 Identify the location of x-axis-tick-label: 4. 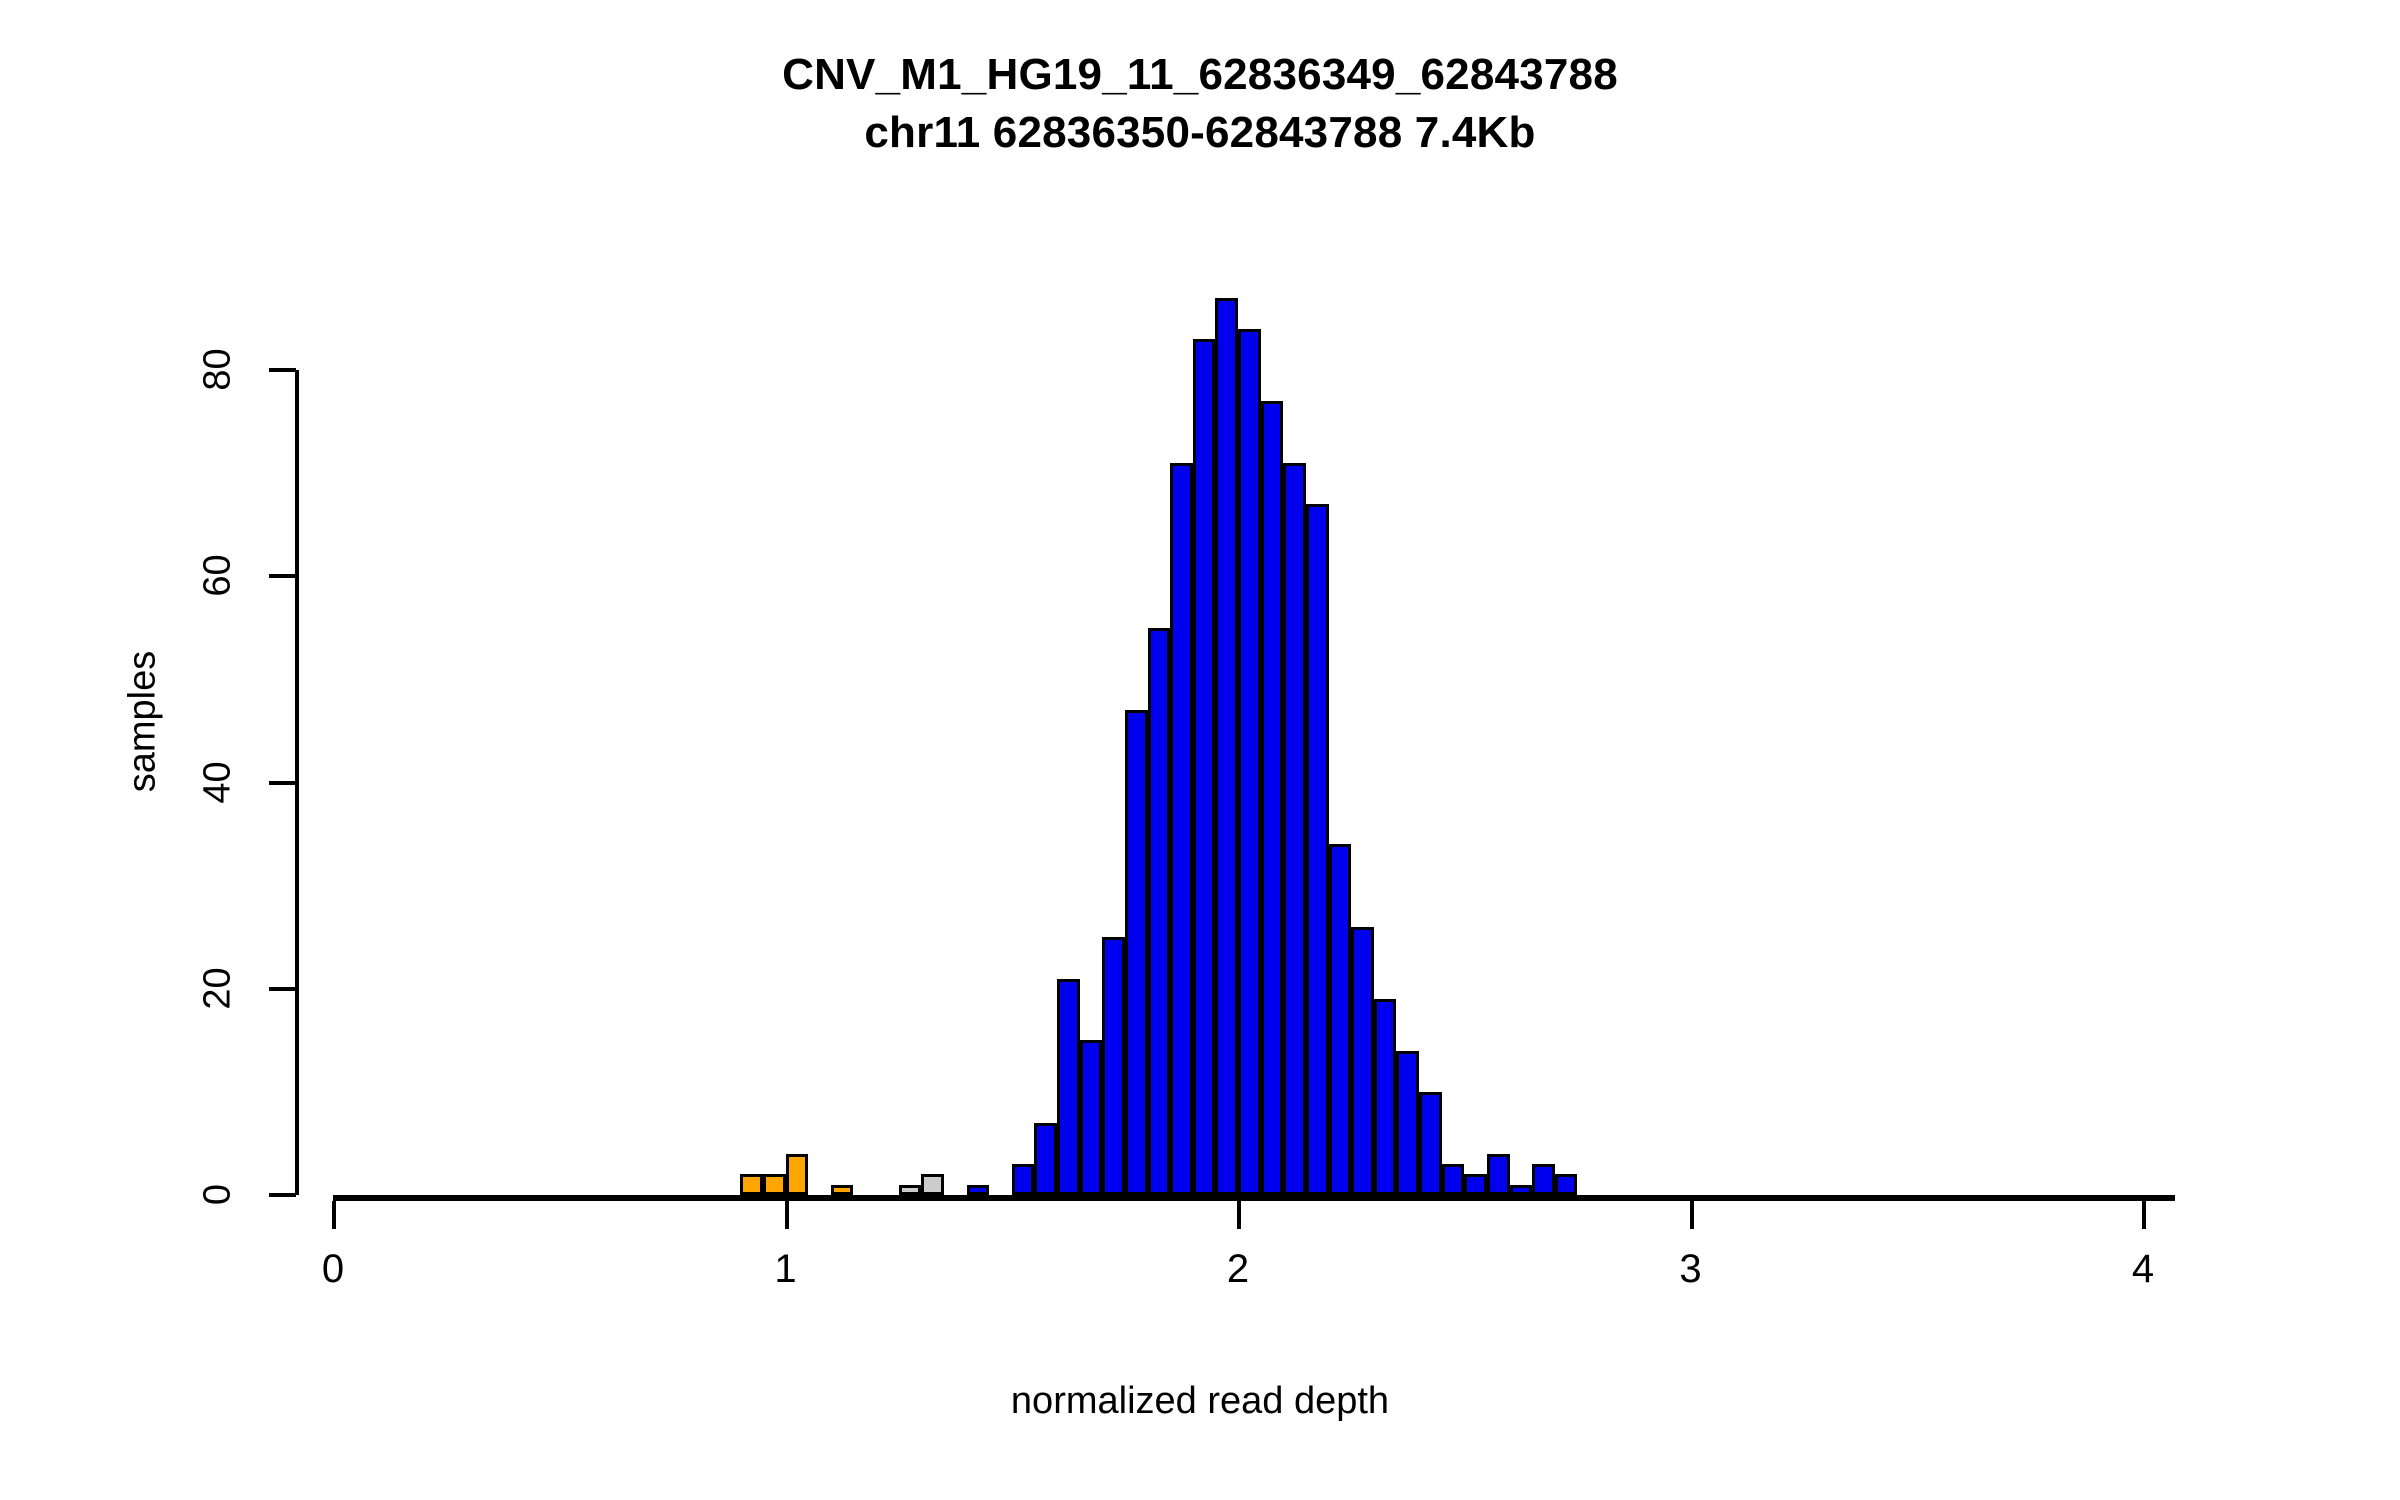
(2143, 1269).